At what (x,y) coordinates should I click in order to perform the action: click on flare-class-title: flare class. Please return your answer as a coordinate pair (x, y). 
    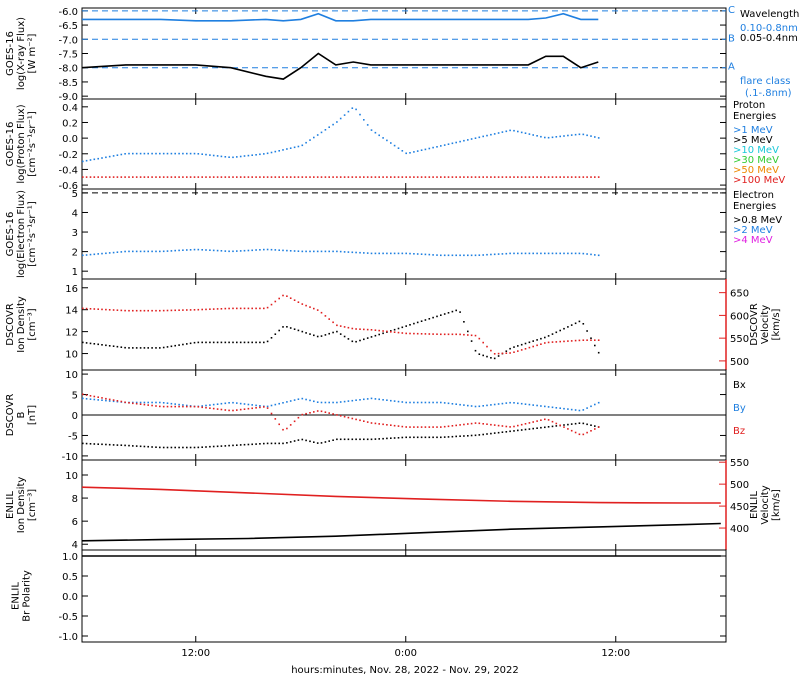
    Looking at the image, I should click on (765, 81).